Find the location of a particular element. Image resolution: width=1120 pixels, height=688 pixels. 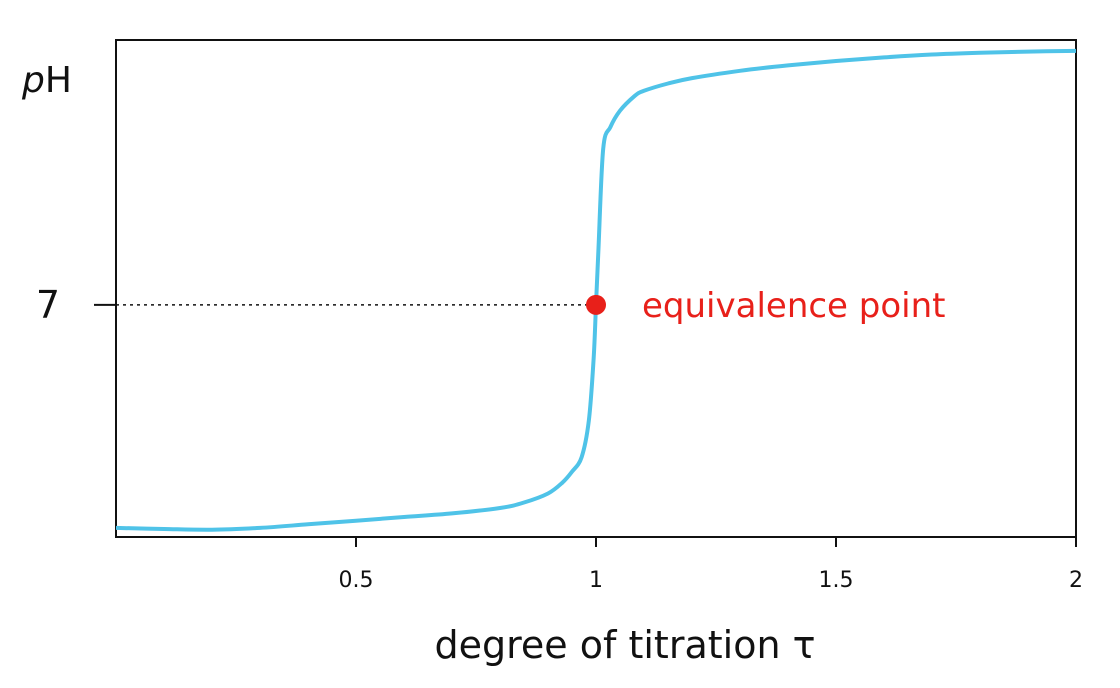

y-axis-label-italic: p is located at coordinates (33, 80).